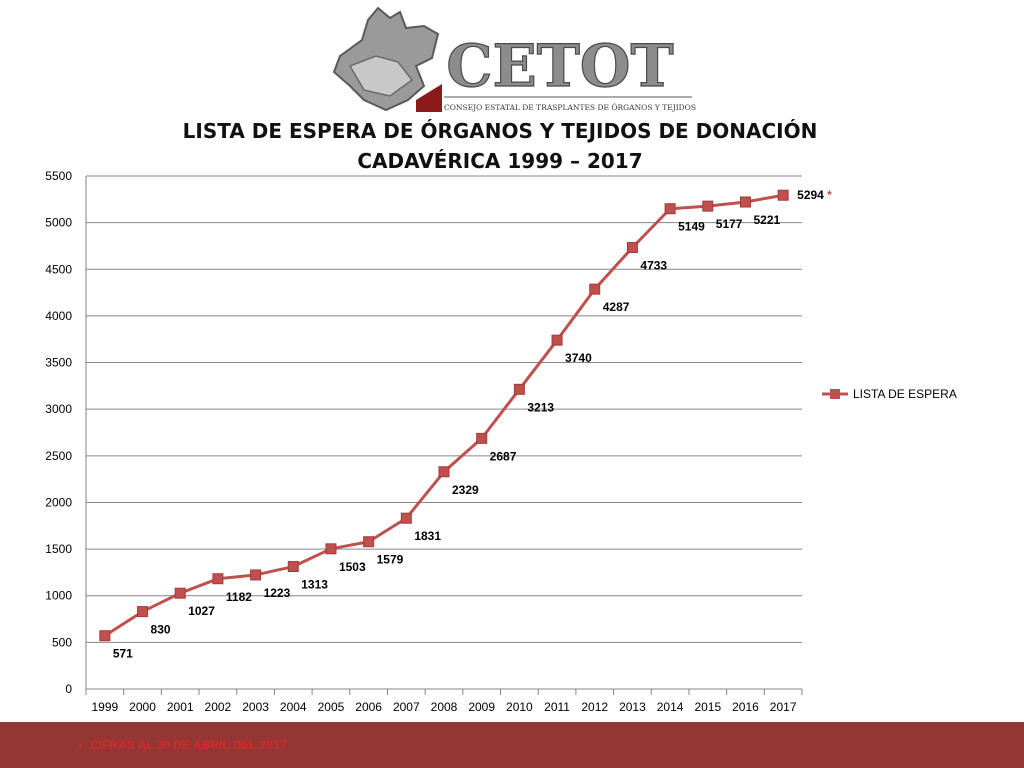 Image resolution: width=1024 pixels, height=768 pixels. What do you see at coordinates (390, 560) in the screenshot?
I see `data-label: 1579` at bounding box center [390, 560].